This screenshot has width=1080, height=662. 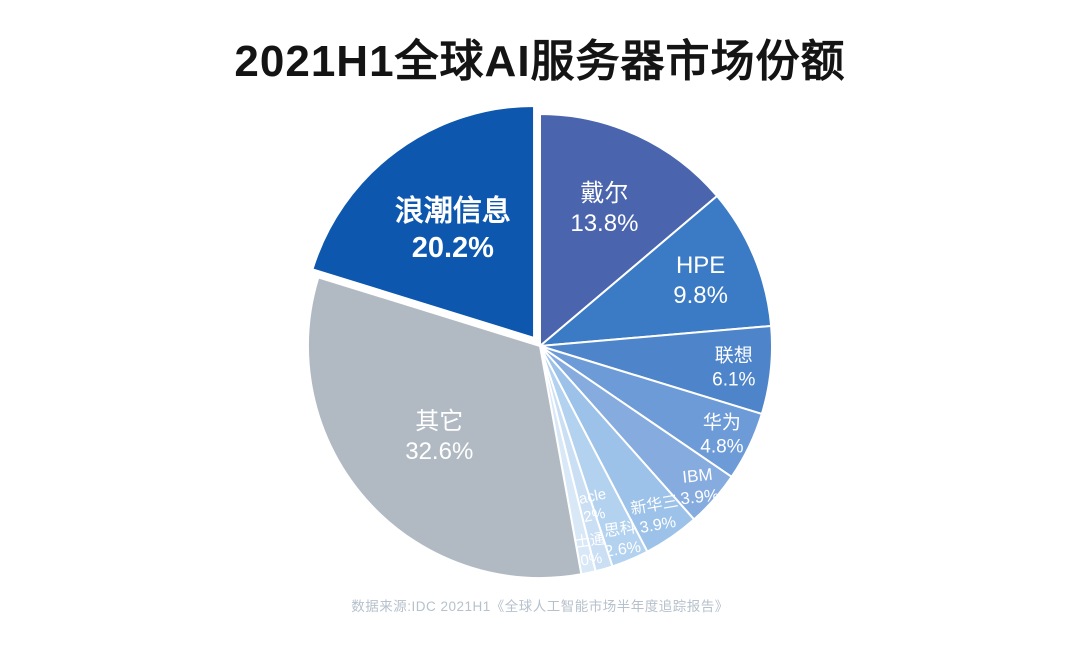 I want to click on pie-label-ibm: IBM3.9%, so click(x=698, y=486).